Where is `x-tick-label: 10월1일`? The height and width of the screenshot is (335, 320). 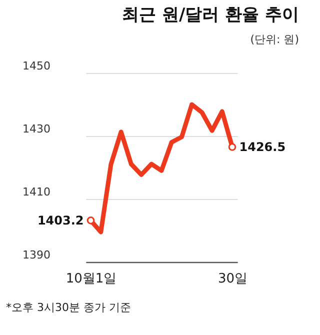
x-tick-label: 10월1일 is located at coordinates (91, 279).